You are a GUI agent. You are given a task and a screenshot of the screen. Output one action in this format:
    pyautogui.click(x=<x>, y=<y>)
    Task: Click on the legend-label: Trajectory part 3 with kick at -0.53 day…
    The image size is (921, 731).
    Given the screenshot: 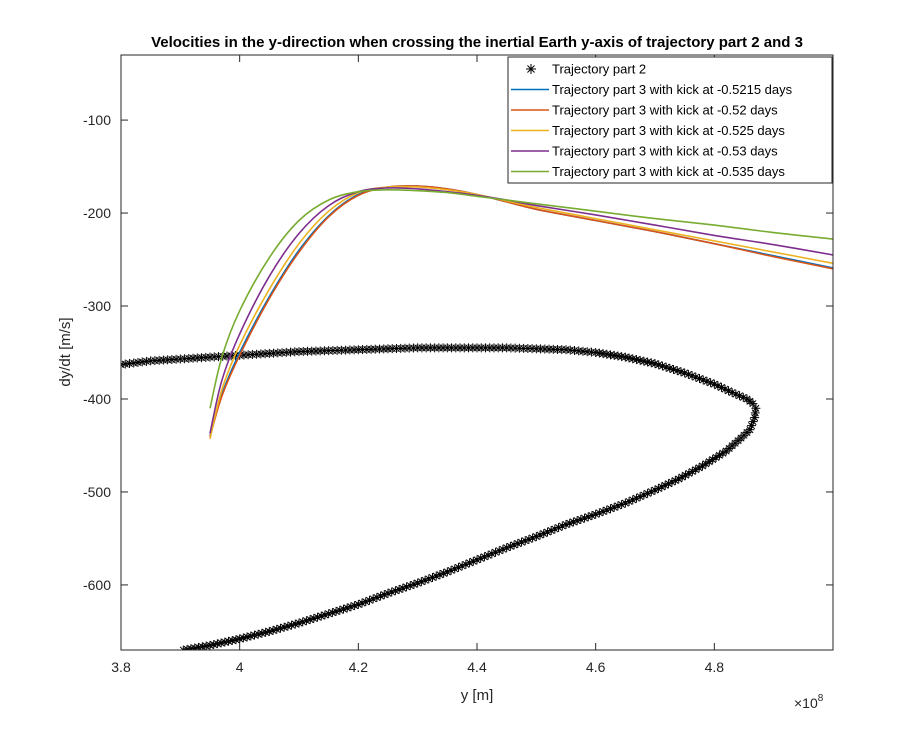 What is the action you would take?
    pyautogui.click(x=665, y=151)
    